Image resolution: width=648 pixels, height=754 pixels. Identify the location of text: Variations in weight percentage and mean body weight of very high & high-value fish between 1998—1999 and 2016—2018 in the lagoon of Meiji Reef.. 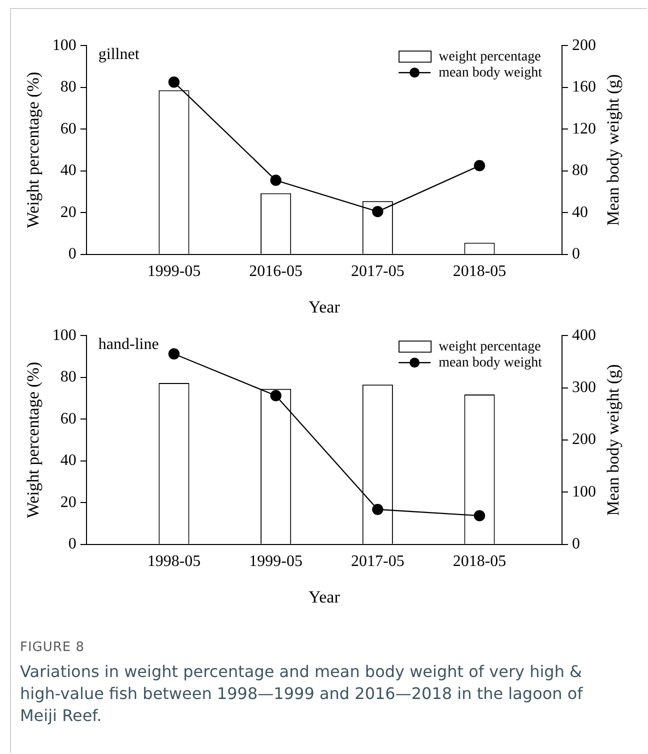
(302, 694).